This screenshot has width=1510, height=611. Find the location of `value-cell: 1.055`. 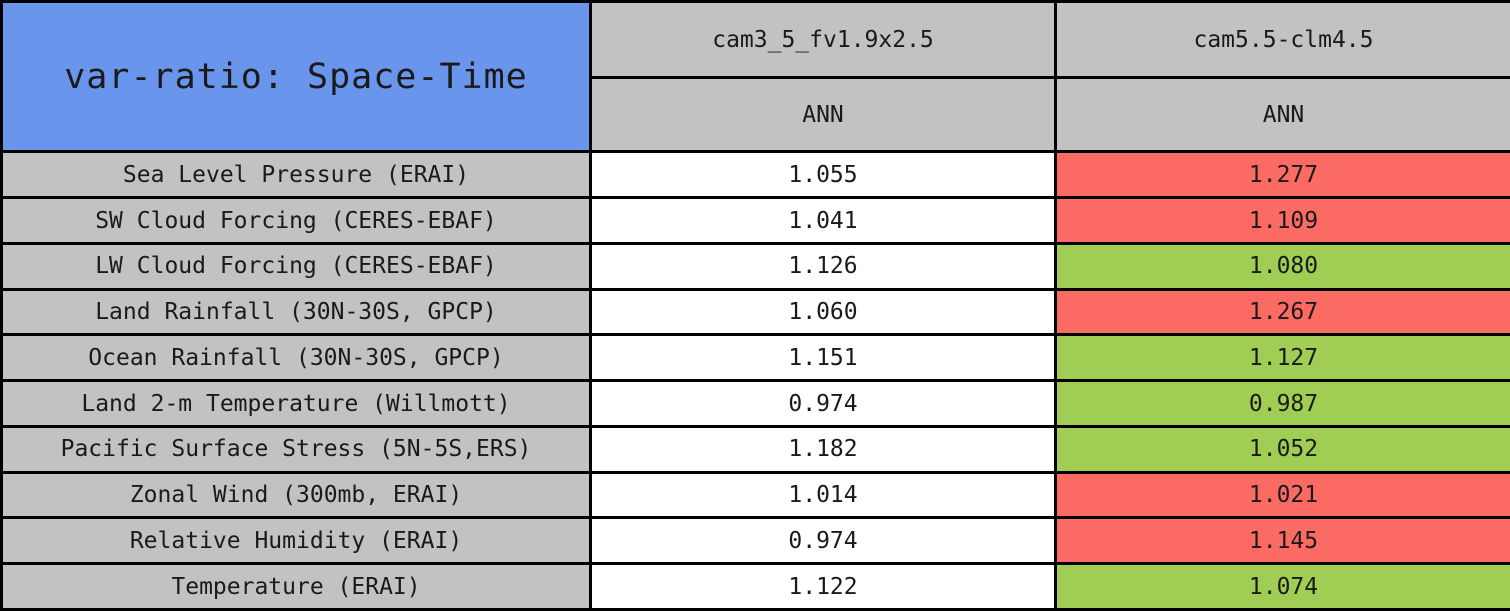

value-cell: 1.055 is located at coordinates (823, 175).